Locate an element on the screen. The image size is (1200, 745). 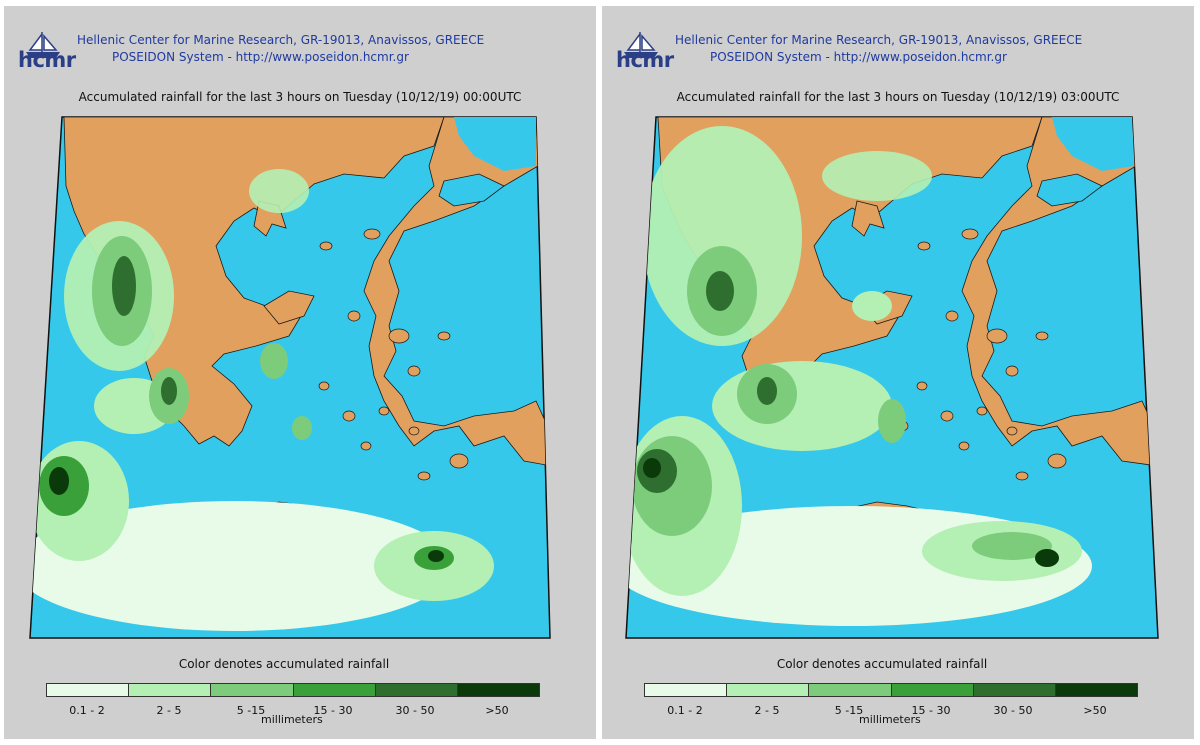
euboea-island is located at coordinates (289, 307).